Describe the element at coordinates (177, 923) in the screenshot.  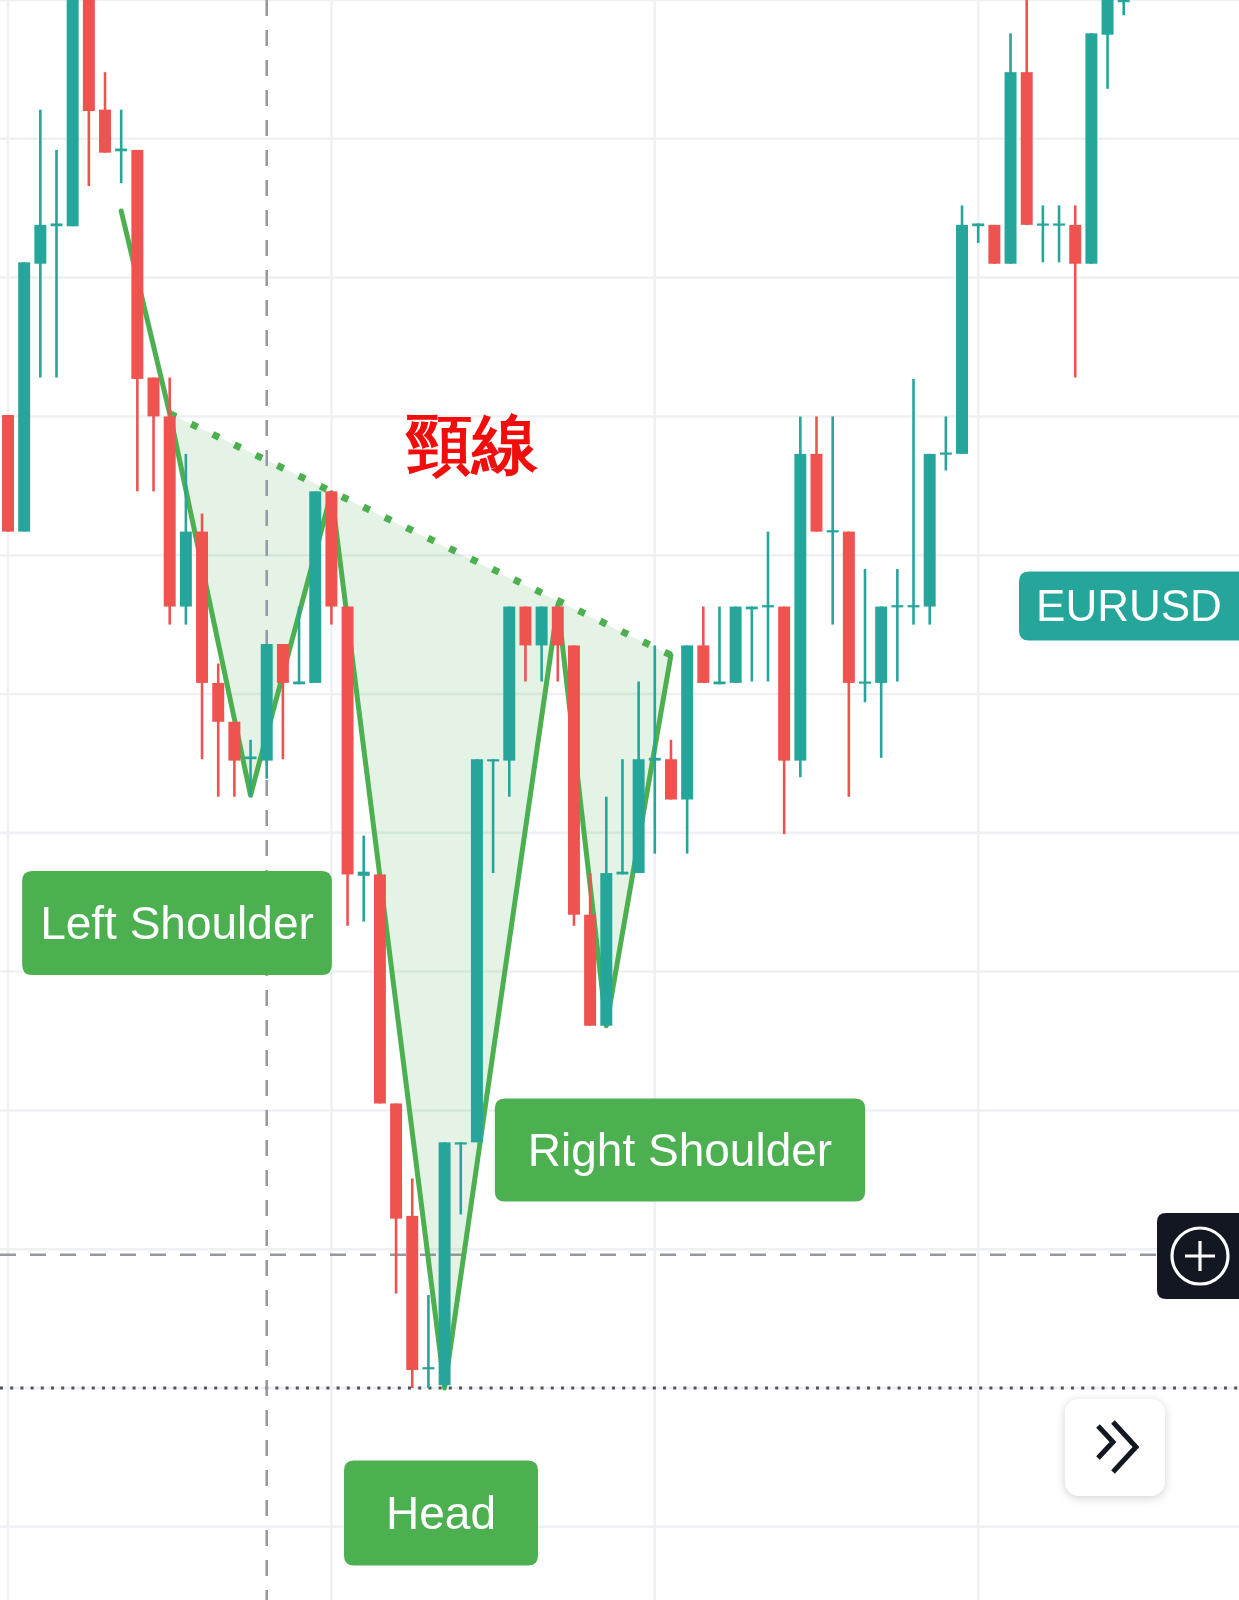
I see `annotation: Left Shoulder` at that location.